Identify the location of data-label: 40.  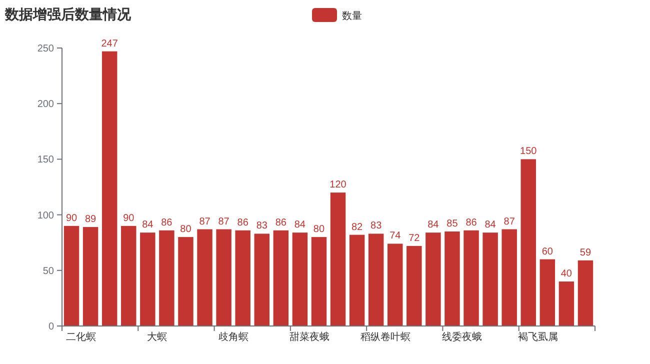
(566, 274).